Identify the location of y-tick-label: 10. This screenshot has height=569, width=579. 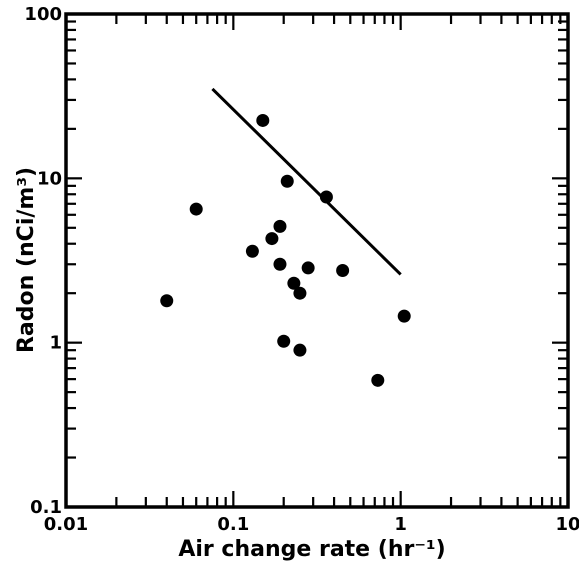
(49, 178).